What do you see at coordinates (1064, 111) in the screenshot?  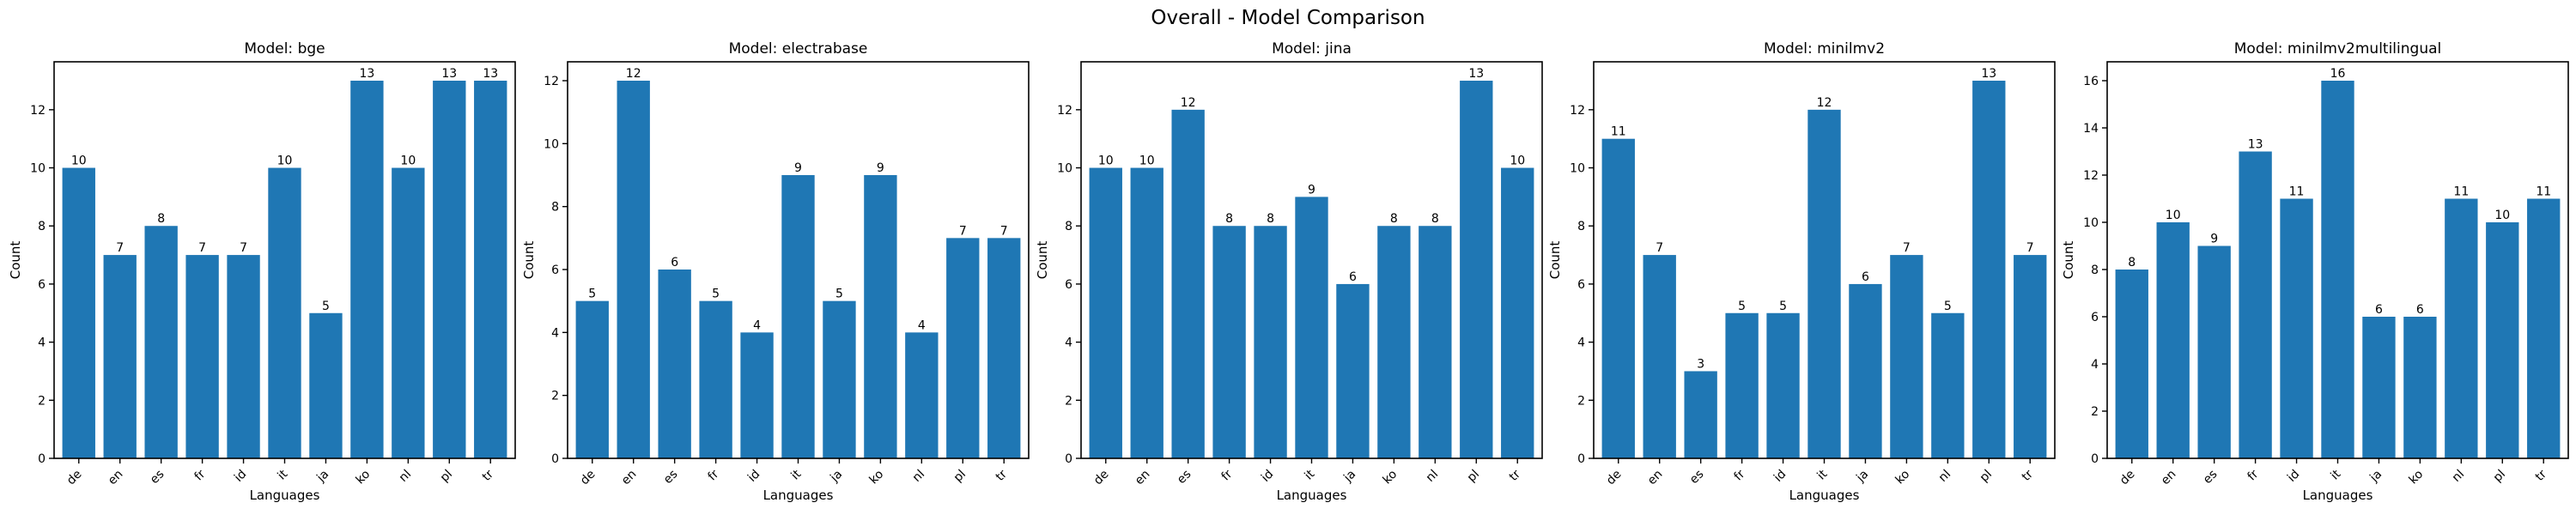 I see `y-tick-label: 12` at bounding box center [1064, 111].